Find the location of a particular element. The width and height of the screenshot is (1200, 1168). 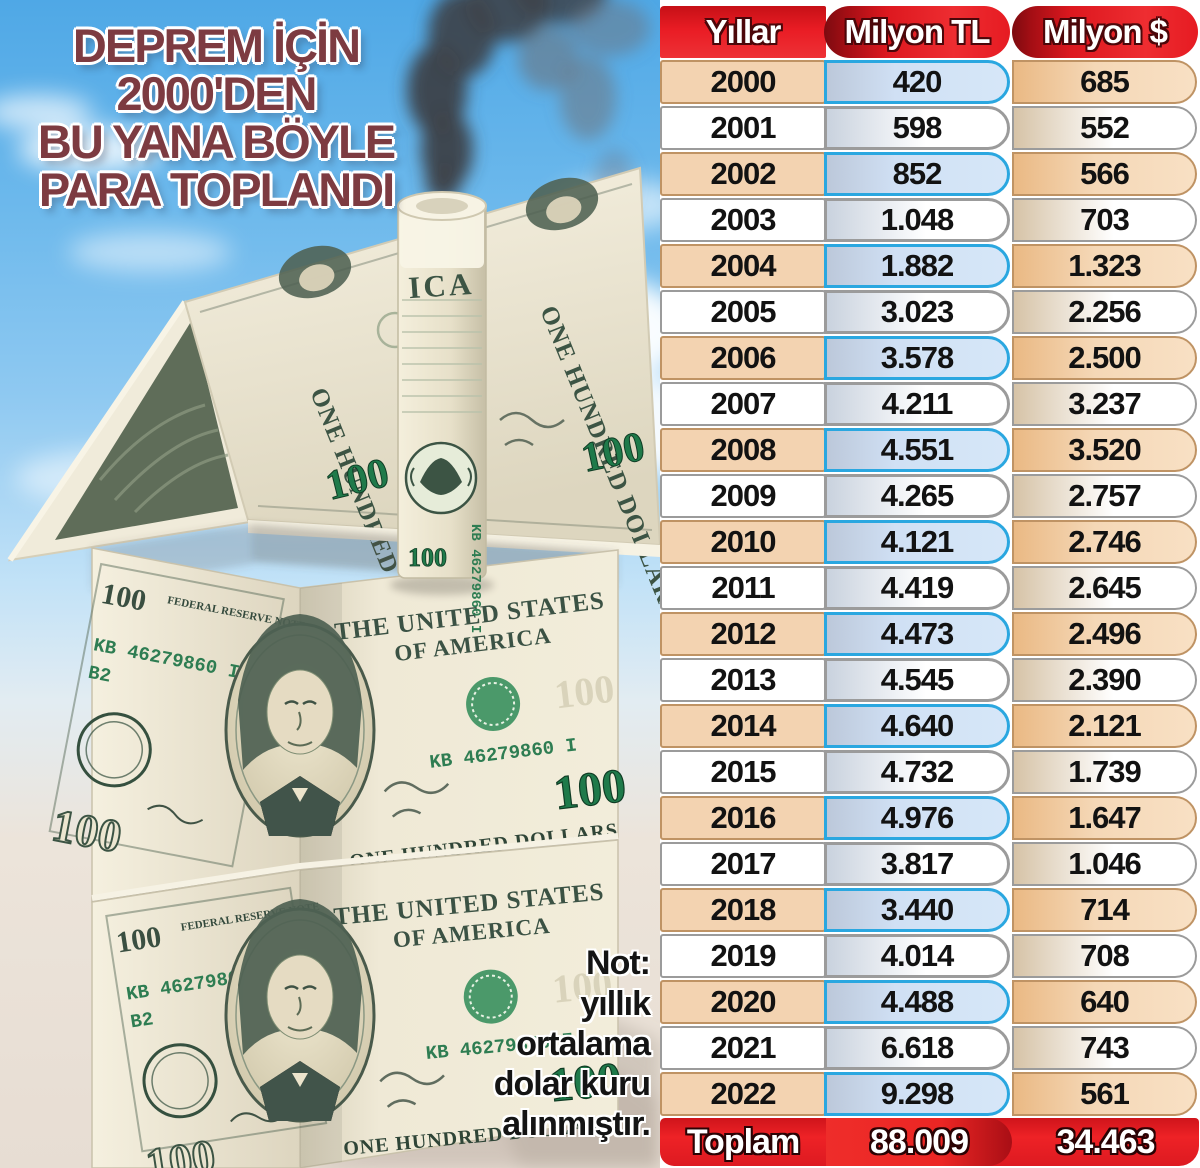

year-cell: 2015 is located at coordinates (743, 772).